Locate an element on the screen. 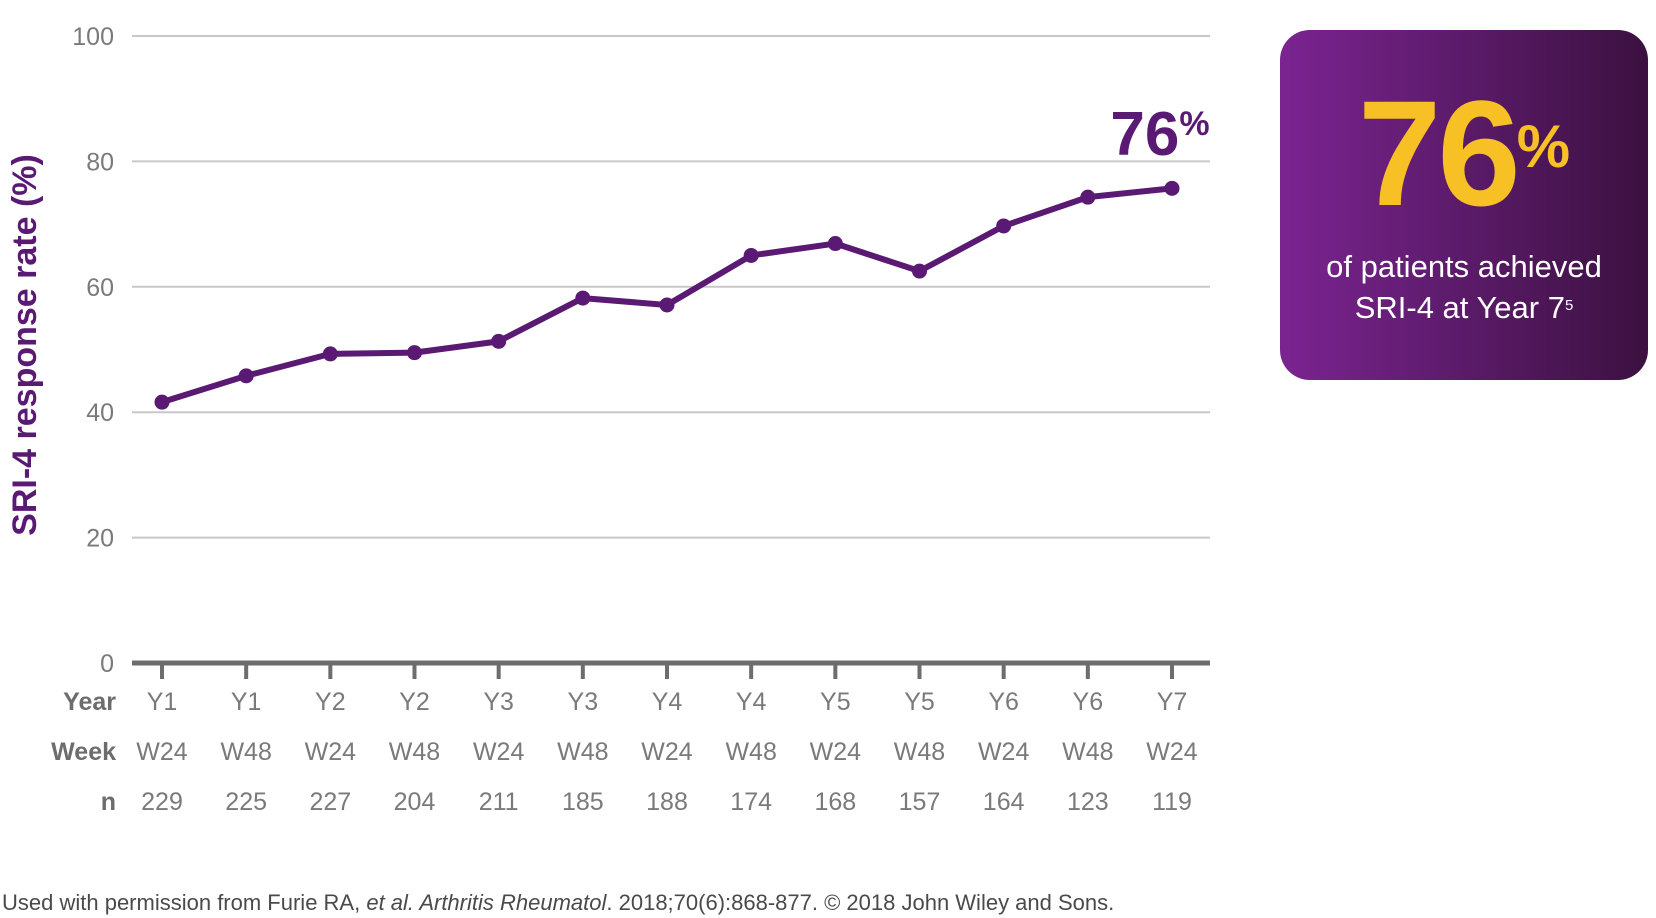  row-n-label: 157 is located at coordinates (920, 802).